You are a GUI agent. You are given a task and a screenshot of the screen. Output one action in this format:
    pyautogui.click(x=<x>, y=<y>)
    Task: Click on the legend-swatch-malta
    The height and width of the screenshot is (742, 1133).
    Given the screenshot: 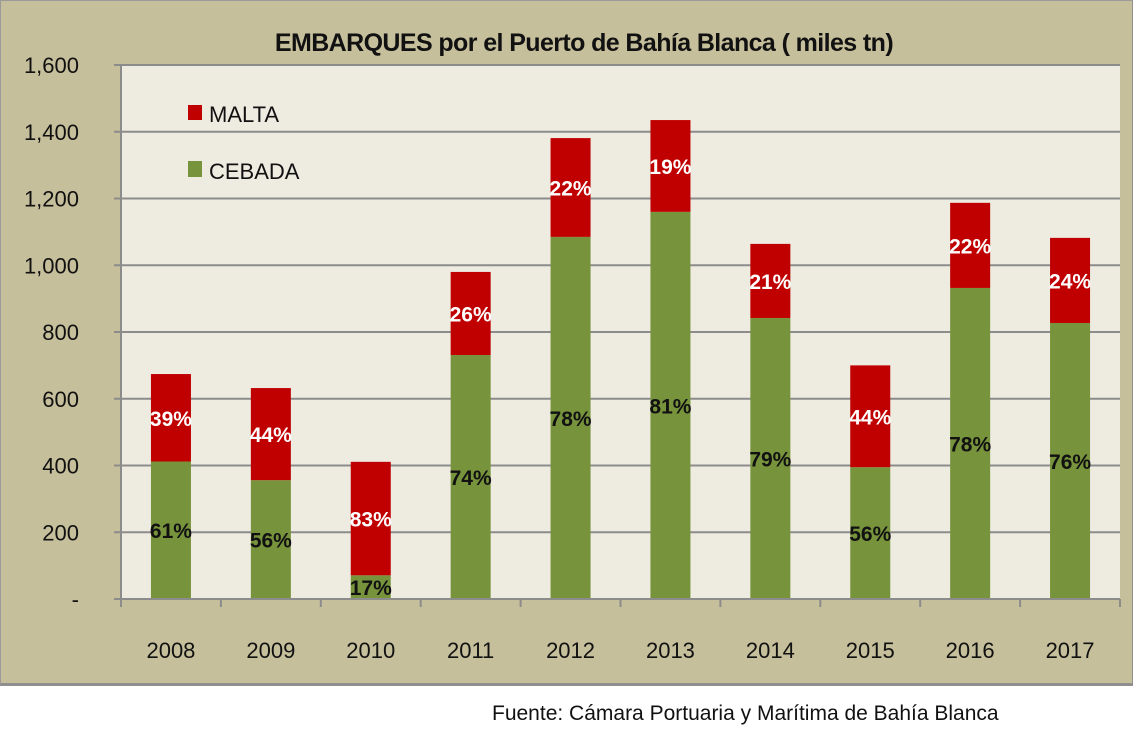 What is the action you would take?
    pyautogui.click(x=195, y=112)
    